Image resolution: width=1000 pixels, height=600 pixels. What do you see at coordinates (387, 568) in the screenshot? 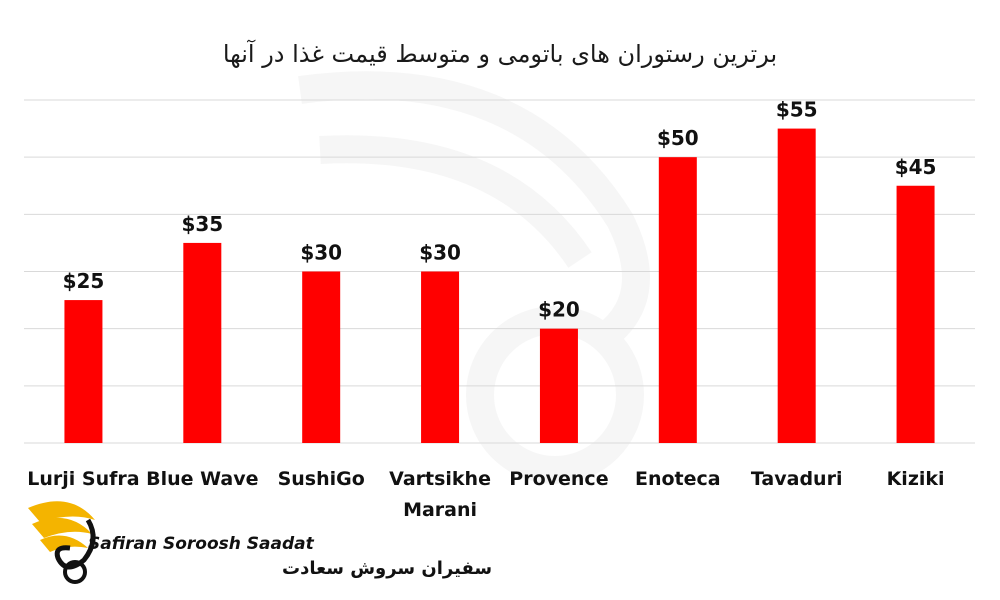
I see `brand-name-fa: سفیران سروش سعادت` at bounding box center [387, 568].